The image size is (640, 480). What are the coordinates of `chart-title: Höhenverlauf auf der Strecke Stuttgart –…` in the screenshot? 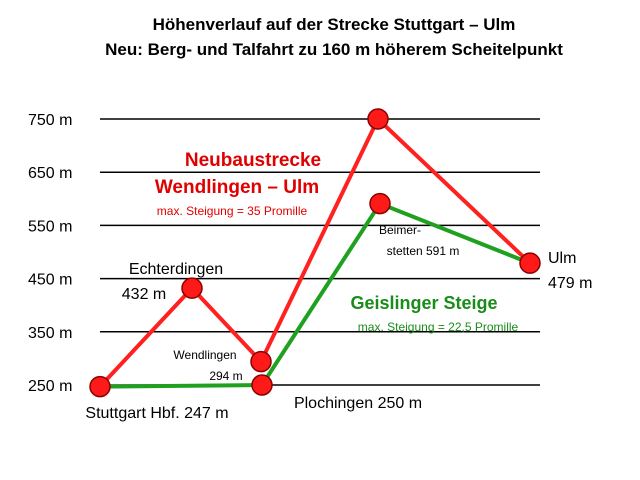 It's located at (334, 24).